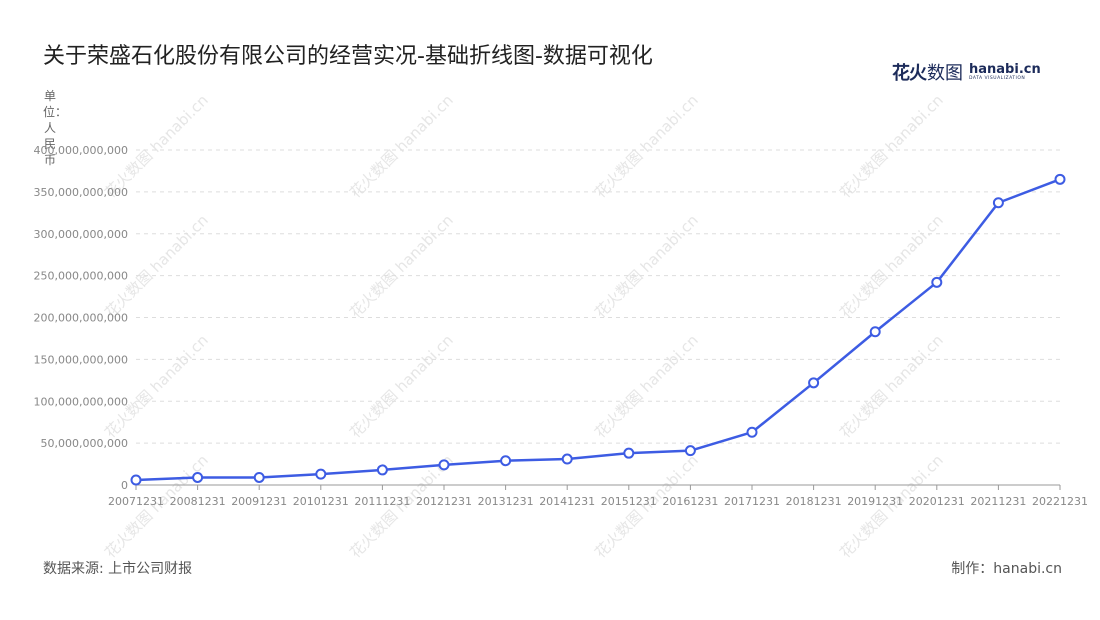 Image resolution: width=1100 pixels, height=620 pixels. Describe the element at coordinates (348, 56) in the screenshot. I see `chart-title: 关于荣盛石化股份有限公司的经营实况-基础折线图-数据可视化` at that location.